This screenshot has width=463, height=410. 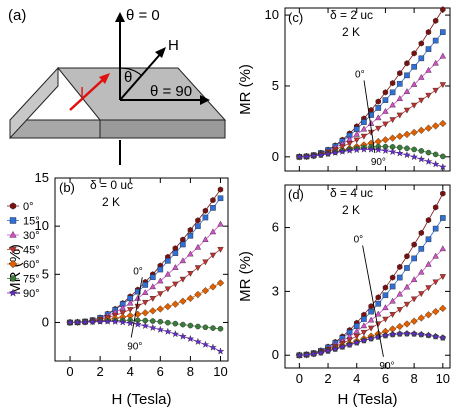 What do you see at coordinates (31, 236) in the screenshot?
I see `legend-label: 30°` at bounding box center [31, 236].